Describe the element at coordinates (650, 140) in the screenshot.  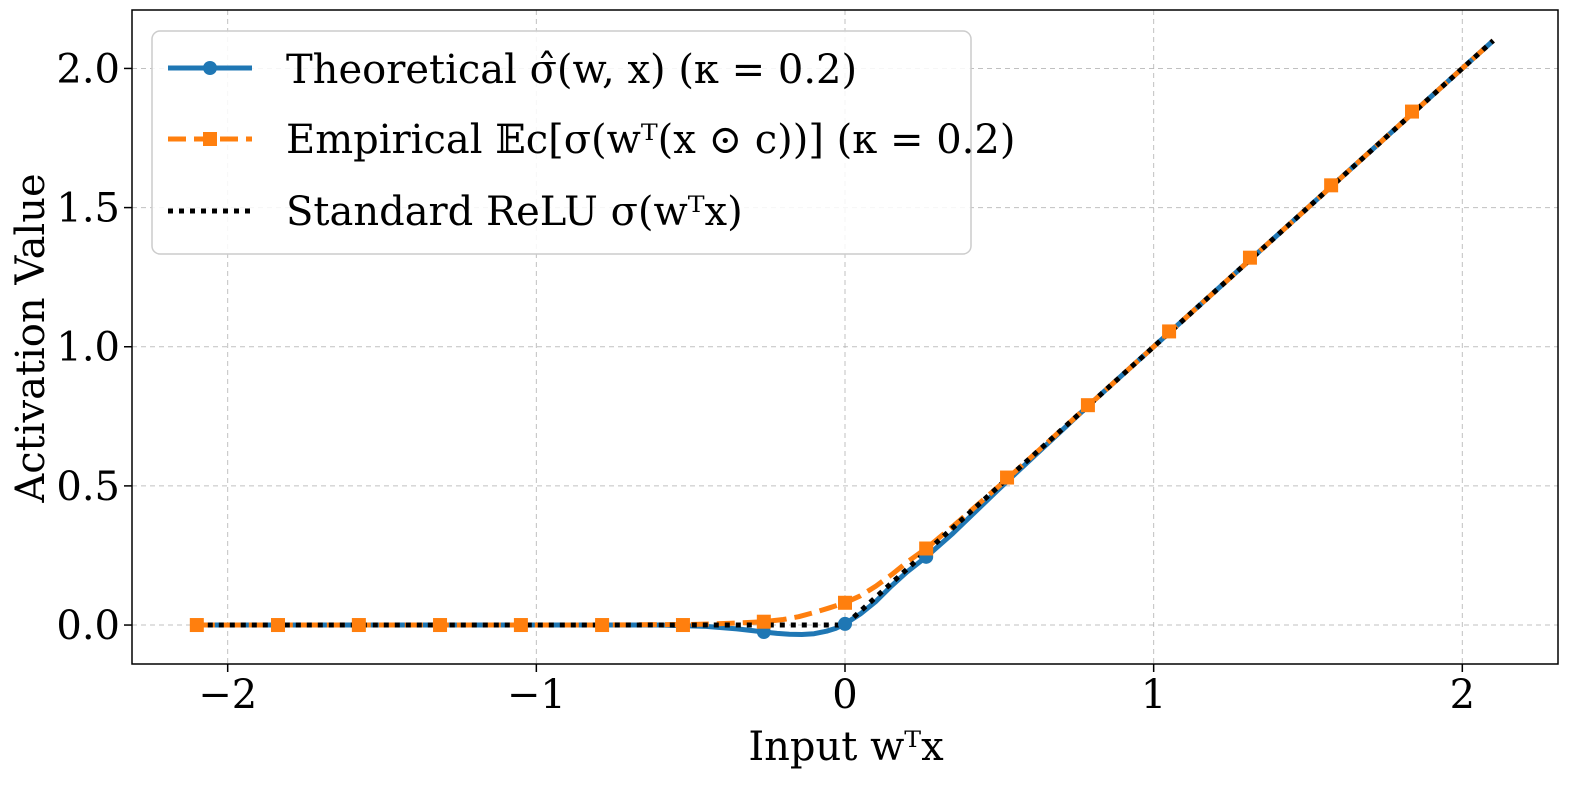
I see `legend-label-empirical: Empirical 𝔼c[σ(wᵀ(x ⊙ c))] (κ = 0.2)` at that location.